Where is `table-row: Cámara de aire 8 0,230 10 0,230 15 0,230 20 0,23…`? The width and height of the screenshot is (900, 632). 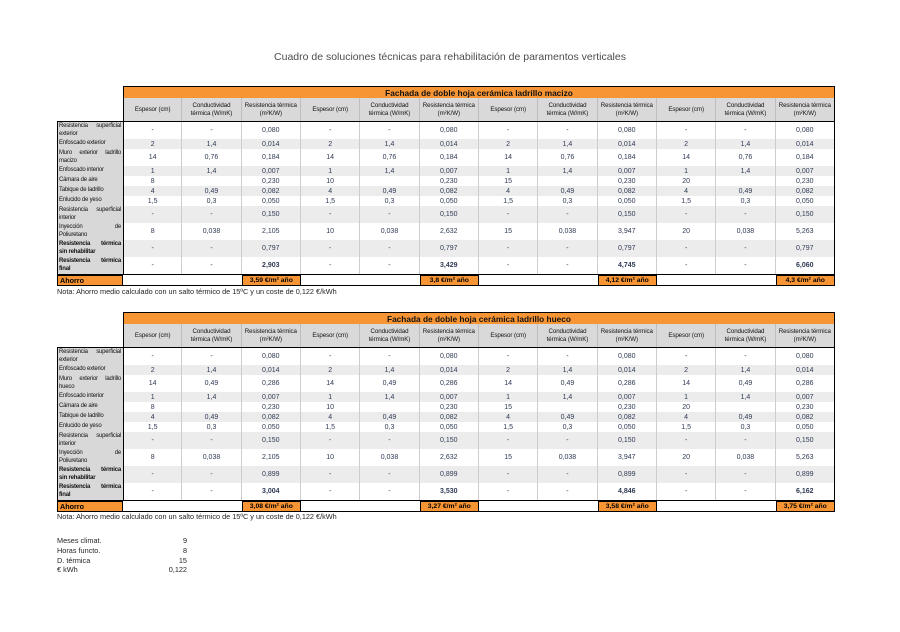
table-row: Cámara de aire 8 0,230 10 0,230 15 0,230 20 0,23… is located at coordinates (446, 181).